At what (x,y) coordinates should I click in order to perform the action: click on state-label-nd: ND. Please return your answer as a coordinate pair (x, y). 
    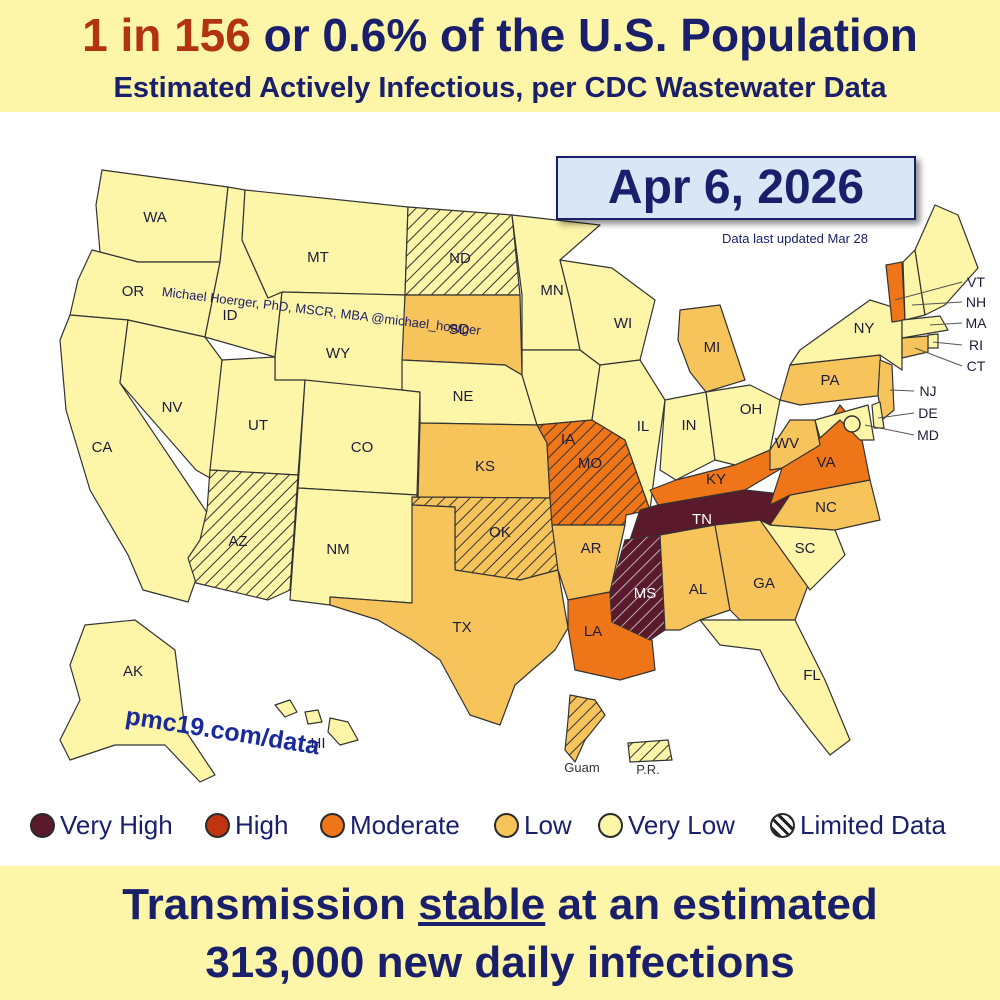
    Looking at the image, I should click on (460, 258).